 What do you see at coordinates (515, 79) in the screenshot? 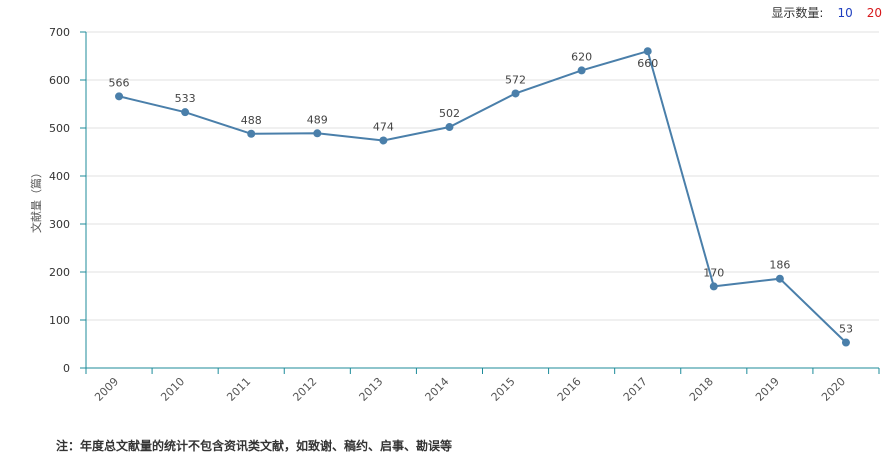
I see `data-label: 572` at bounding box center [515, 79].